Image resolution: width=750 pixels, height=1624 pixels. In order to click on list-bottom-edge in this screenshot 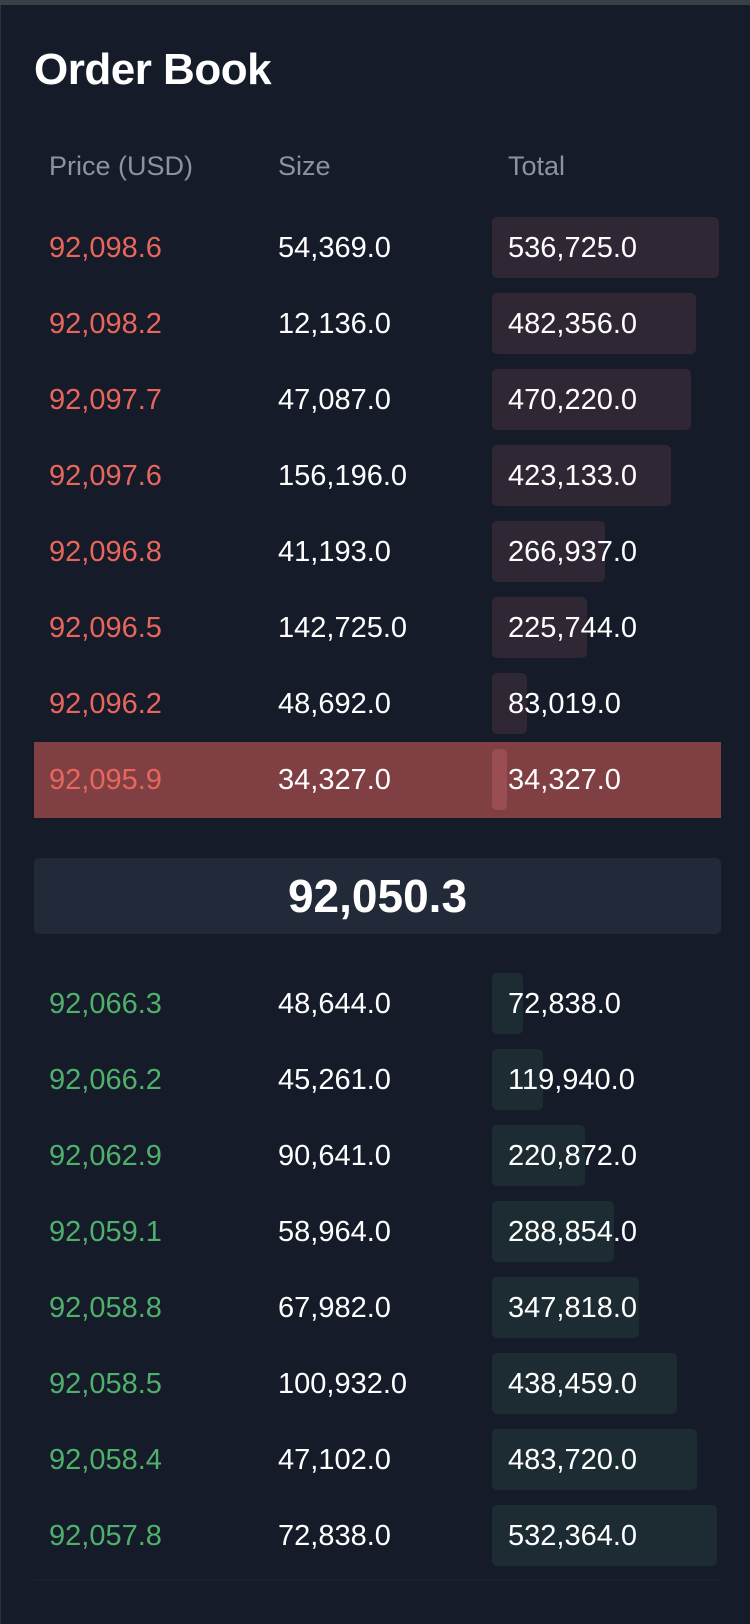, I will do `click(377, 1580)`.